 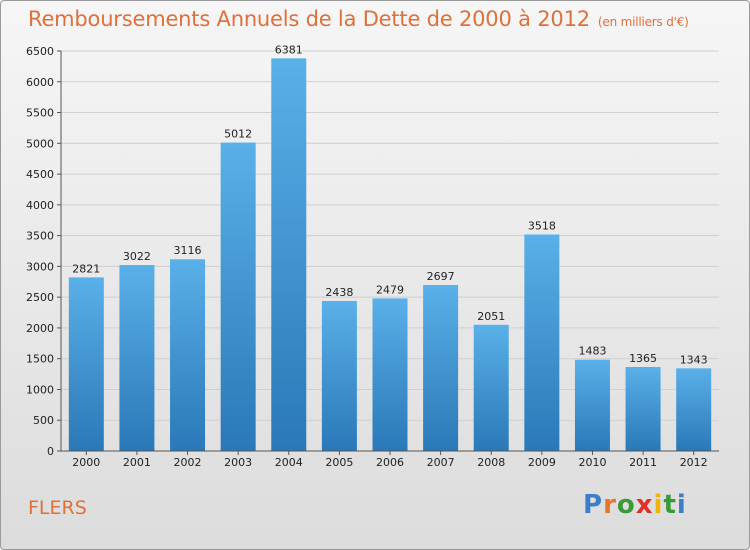 I want to click on y-tick-label: 4000, so click(x=40, y=205).